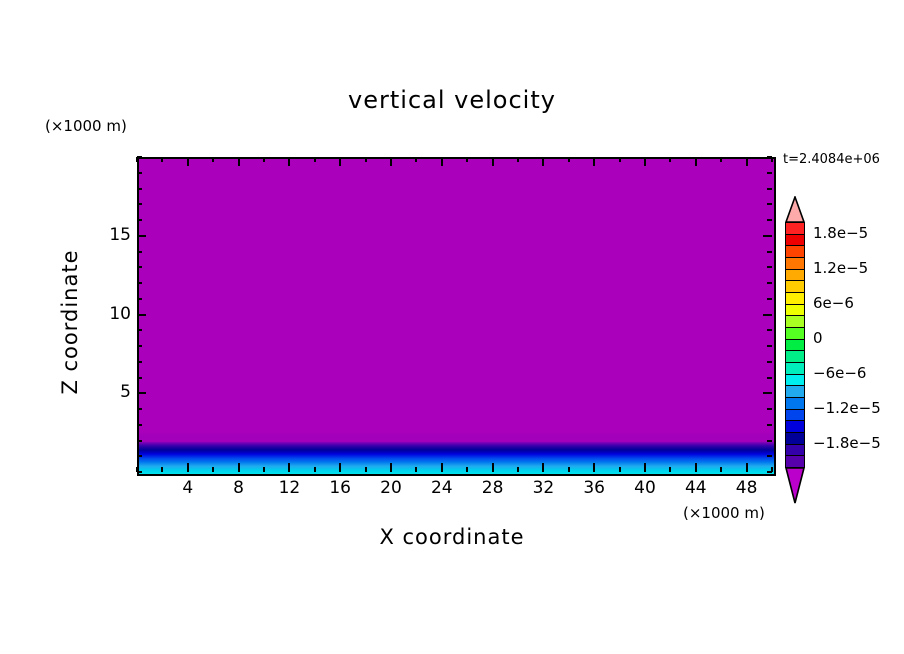  Describe the element at coordinates (543, 488) in the screenshot. I see `x-tick-label: 32` at that location.